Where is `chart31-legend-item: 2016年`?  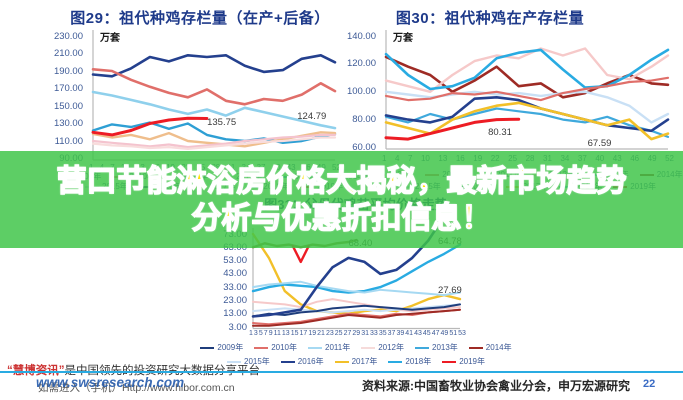 chart31-legend-item: 2016年 is located at coordinates (302, 361).